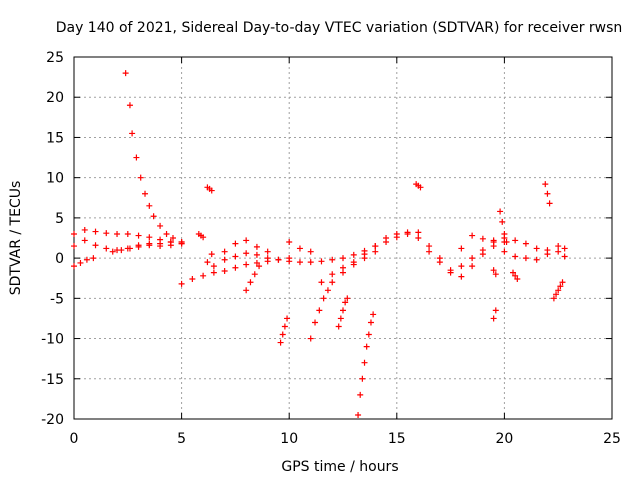  Describe the element at coordinates (209, 258) in the screenshot. I see `series-track-i` at that location.